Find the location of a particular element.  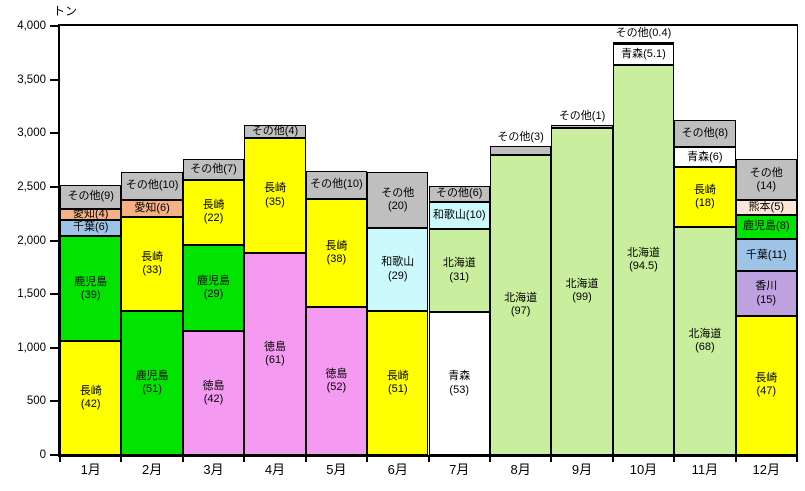

segment-2月-長崎: 長崎 (33) is located at coordinates (152, 264).